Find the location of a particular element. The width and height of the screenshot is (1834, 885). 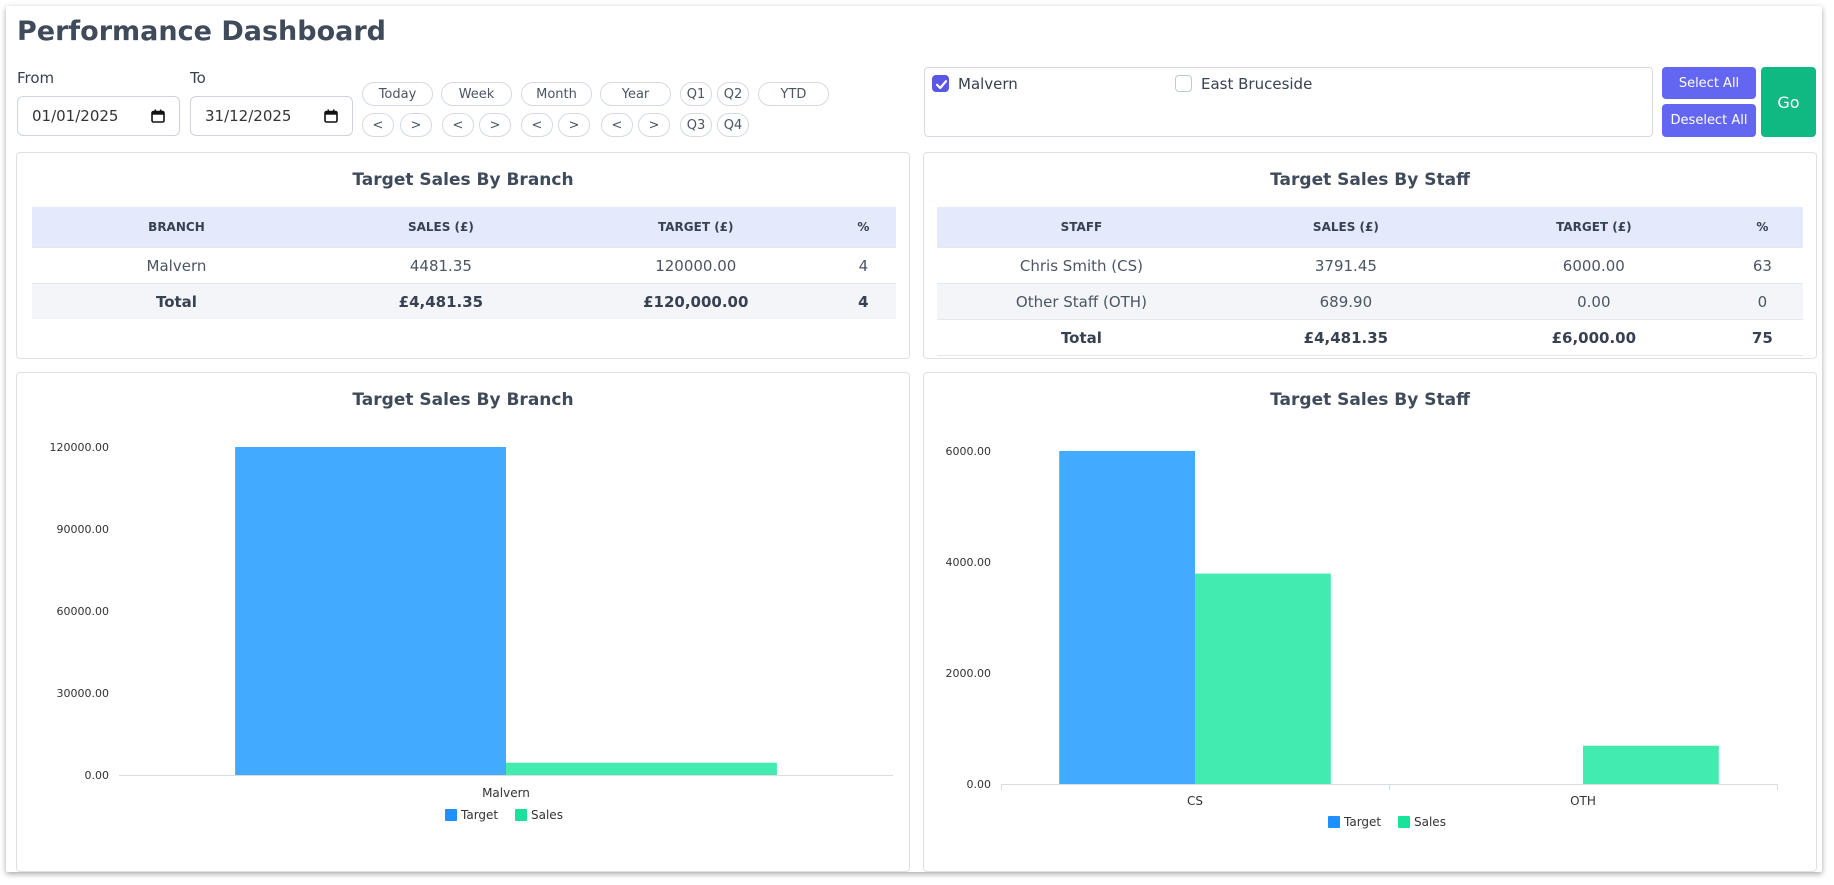

staff-table-title: Target Sales By Staff is located at coordinates (1370, 180).